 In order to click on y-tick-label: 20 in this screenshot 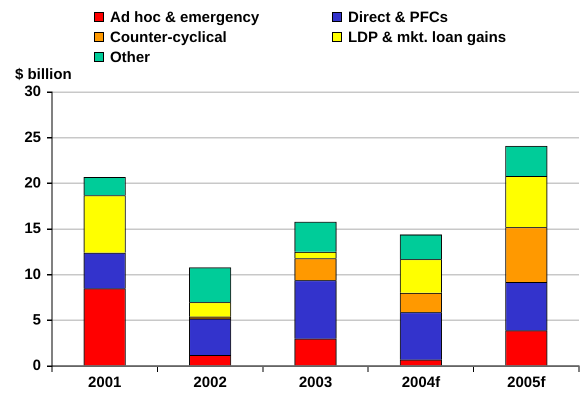, I will do `click(32, 183)`.